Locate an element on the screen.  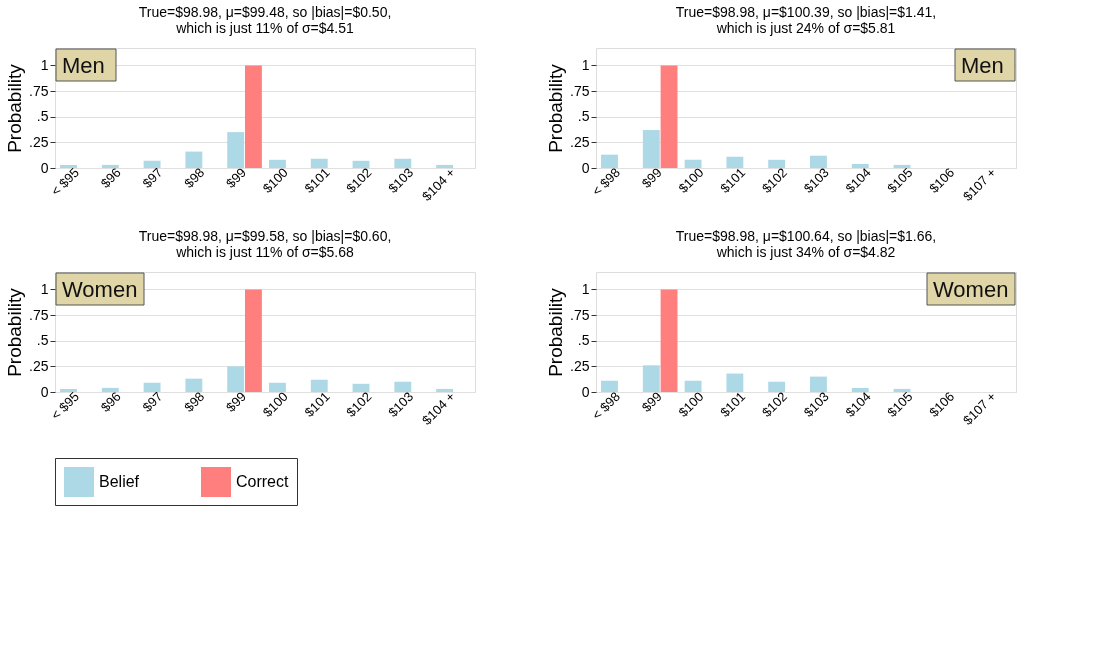
chart-title: True=$98.98, μ=$99.48, so |bias|=$0.50, which is just 11% of σ=$4.51 is located at coordinates (265, 20).